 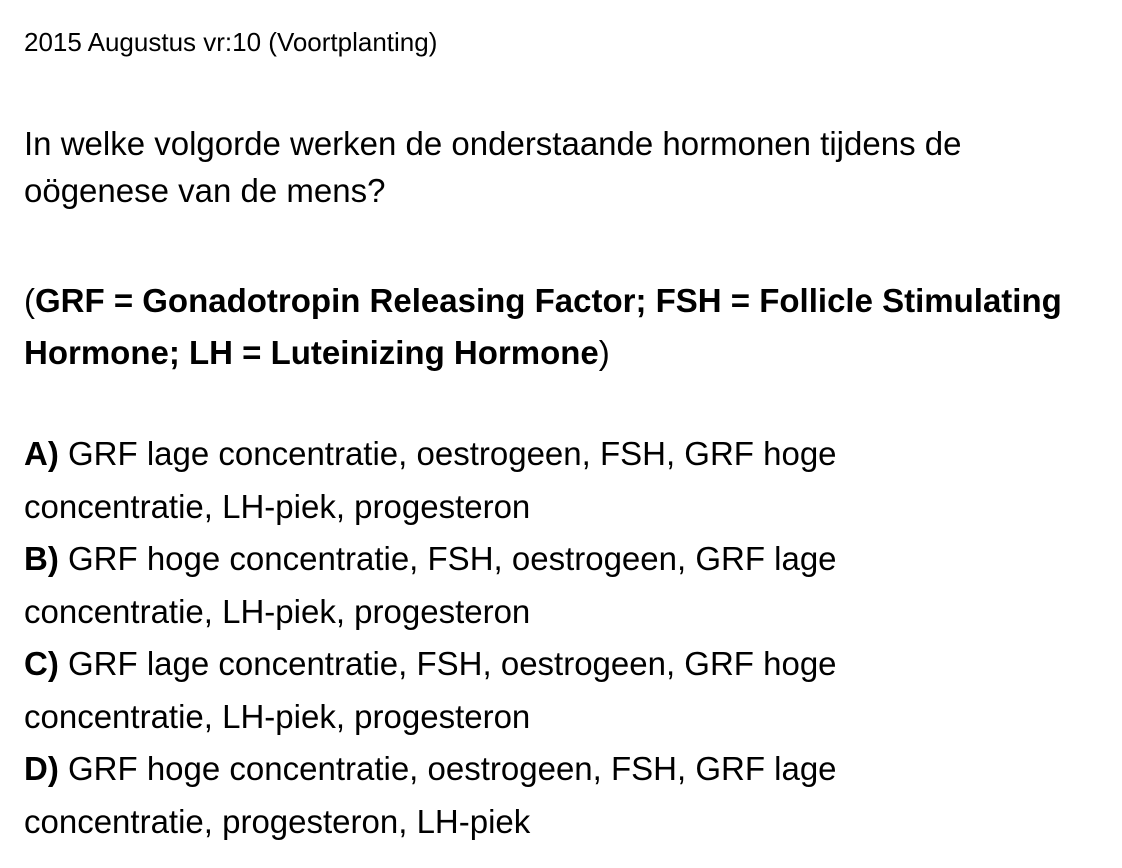 What do you see at coordinates (41, 558) in the screenshot?
I see `option-letter: B)` at bounding box center [41, 558].